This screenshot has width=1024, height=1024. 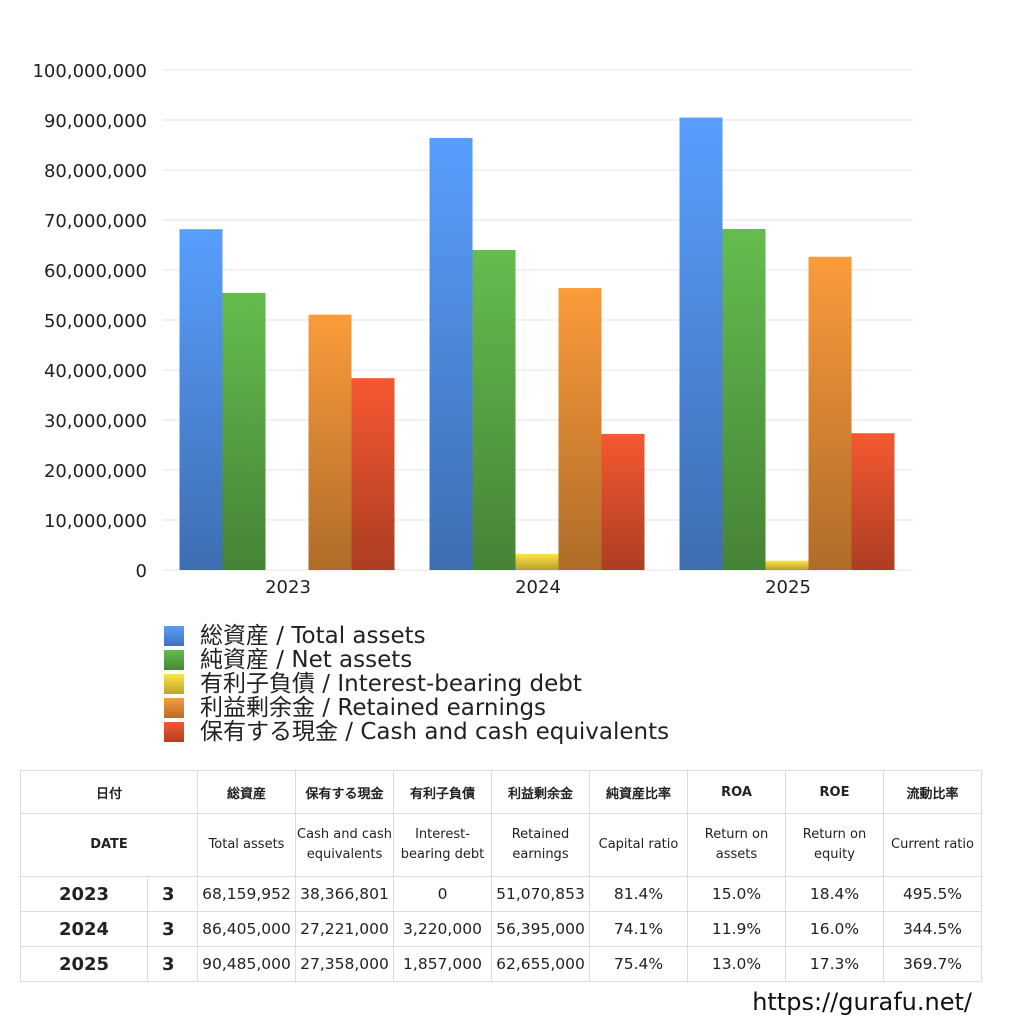 I want to click on cell-roa: 13.0%, so click(x=736, y=964).